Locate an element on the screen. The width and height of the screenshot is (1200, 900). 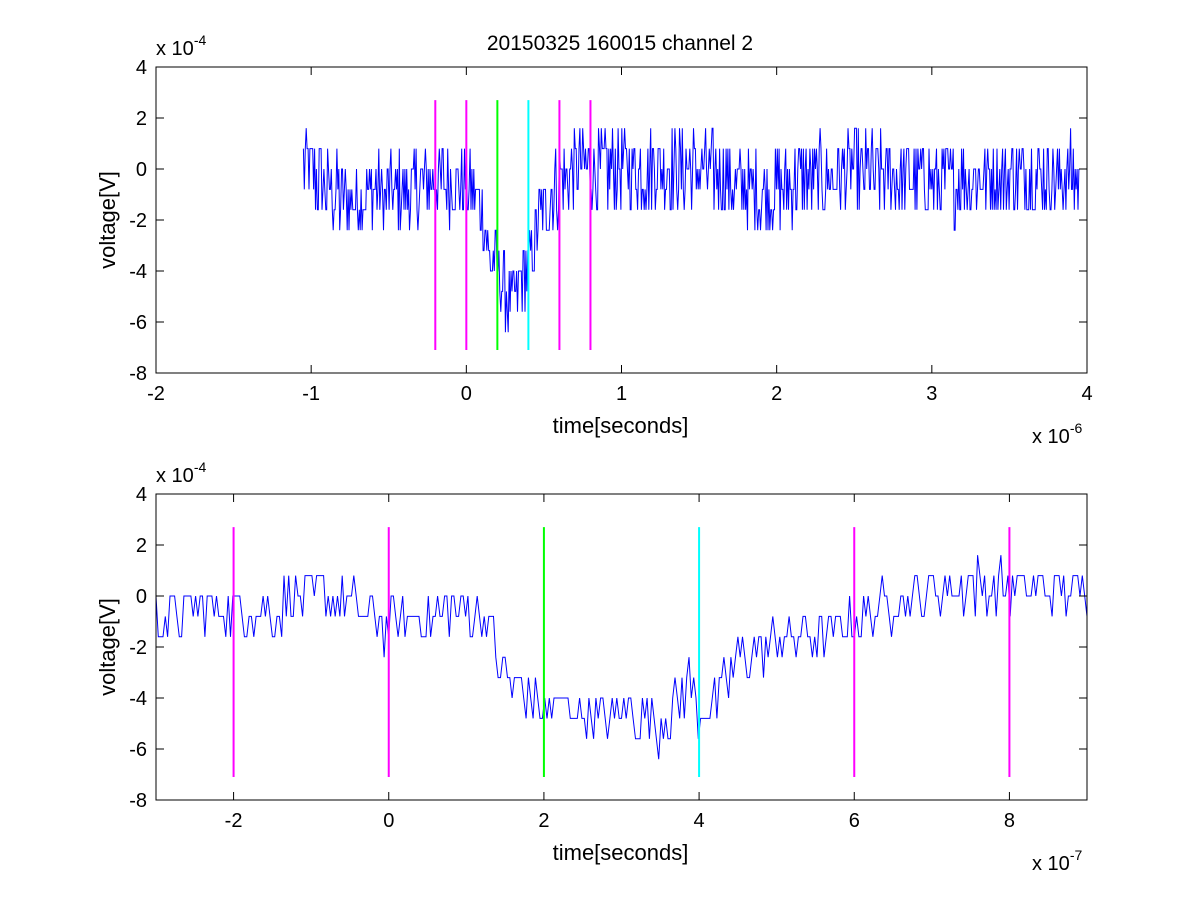
x-axis-multiplier: x 10-6 is located at coordinates (1057, 434).